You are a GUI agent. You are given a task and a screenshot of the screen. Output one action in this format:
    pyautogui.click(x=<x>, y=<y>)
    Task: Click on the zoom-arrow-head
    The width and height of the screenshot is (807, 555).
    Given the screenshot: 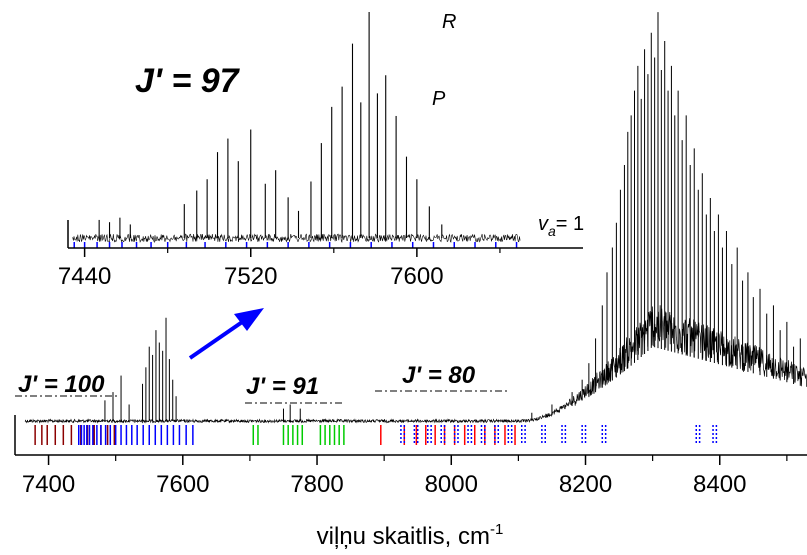 What is the action you would take?
    pyautogui.click(x=249, y=319)
    